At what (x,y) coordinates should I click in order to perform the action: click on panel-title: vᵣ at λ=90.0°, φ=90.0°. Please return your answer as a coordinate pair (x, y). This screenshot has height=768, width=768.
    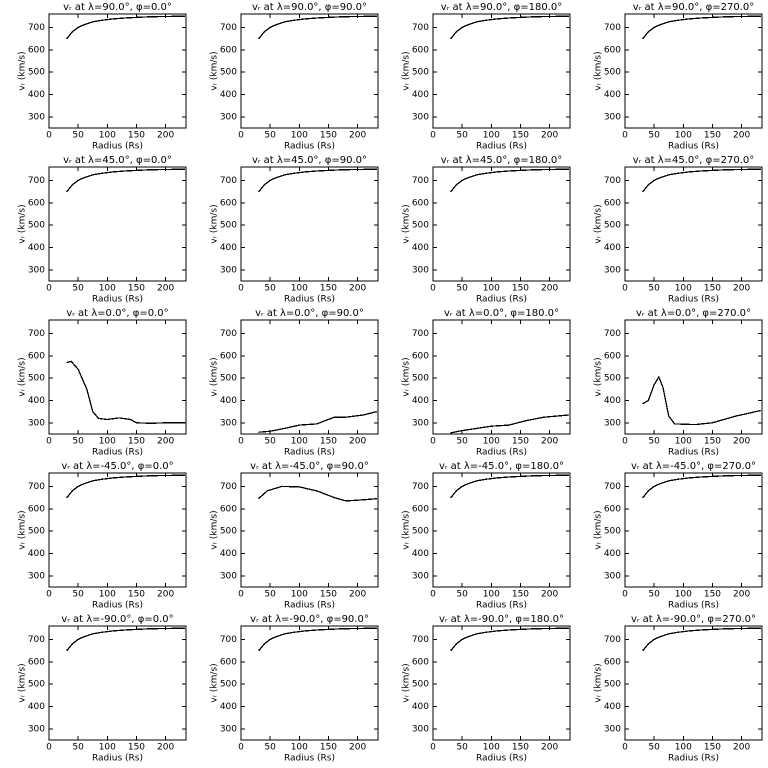
    Looking at the image, I should click on (309, 7).